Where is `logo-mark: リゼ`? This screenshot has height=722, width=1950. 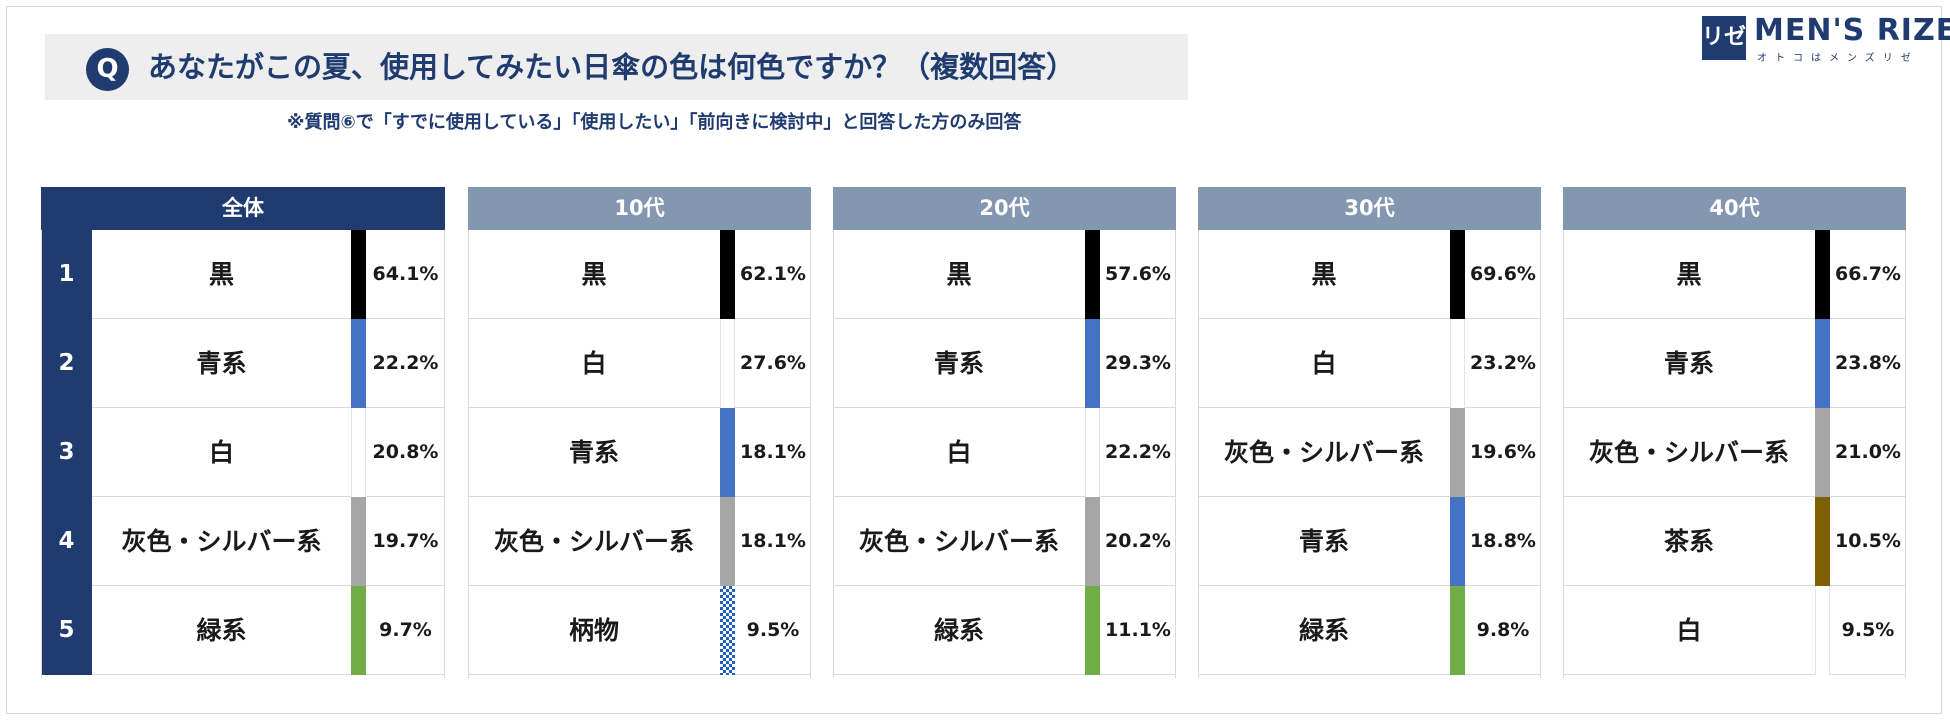
logo-mark: リゼ is located at coordinates (1724, 38).